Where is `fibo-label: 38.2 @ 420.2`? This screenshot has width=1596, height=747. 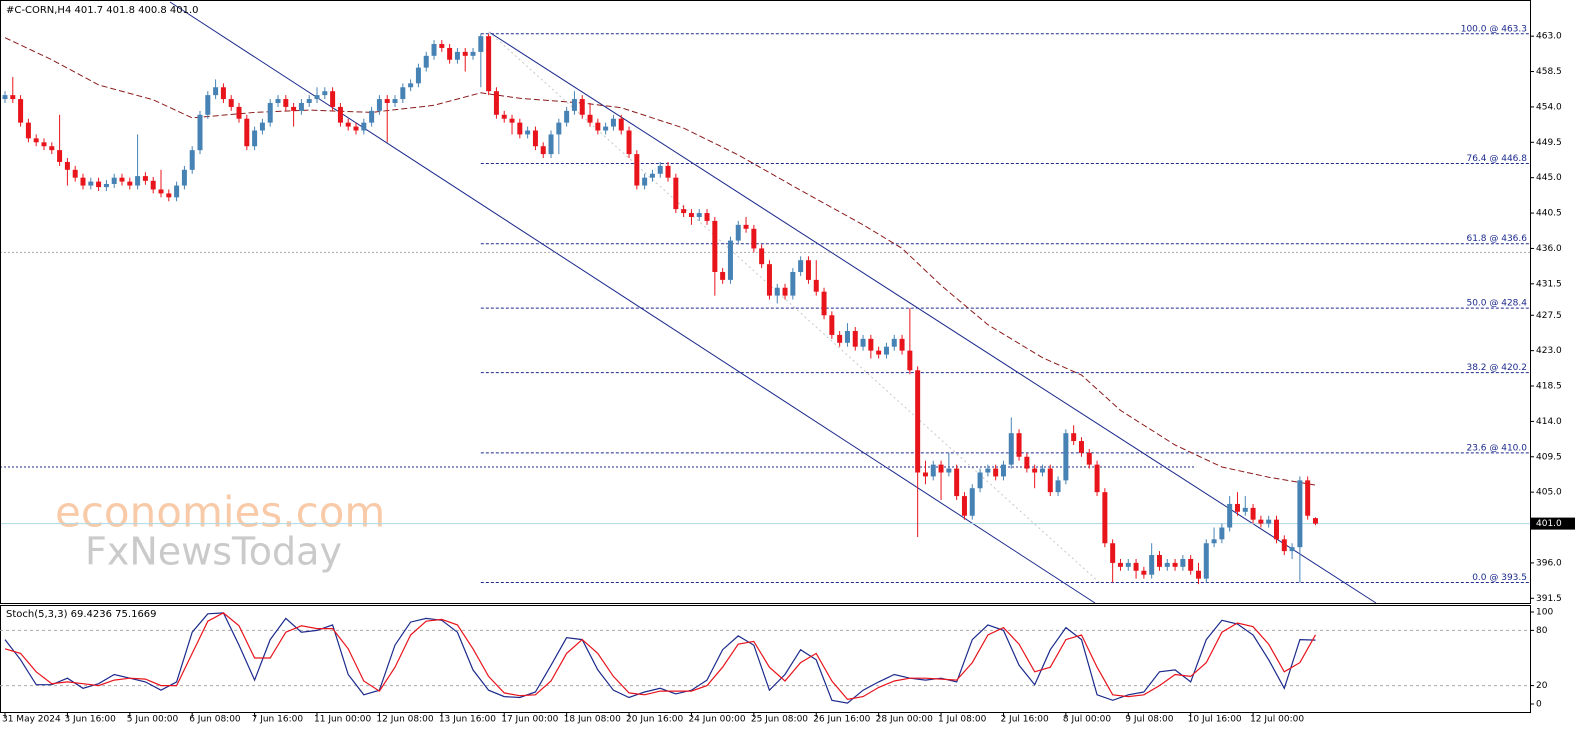
fibo-label: 38.2 @ 420.2 is located at coordinates (1496, 368).